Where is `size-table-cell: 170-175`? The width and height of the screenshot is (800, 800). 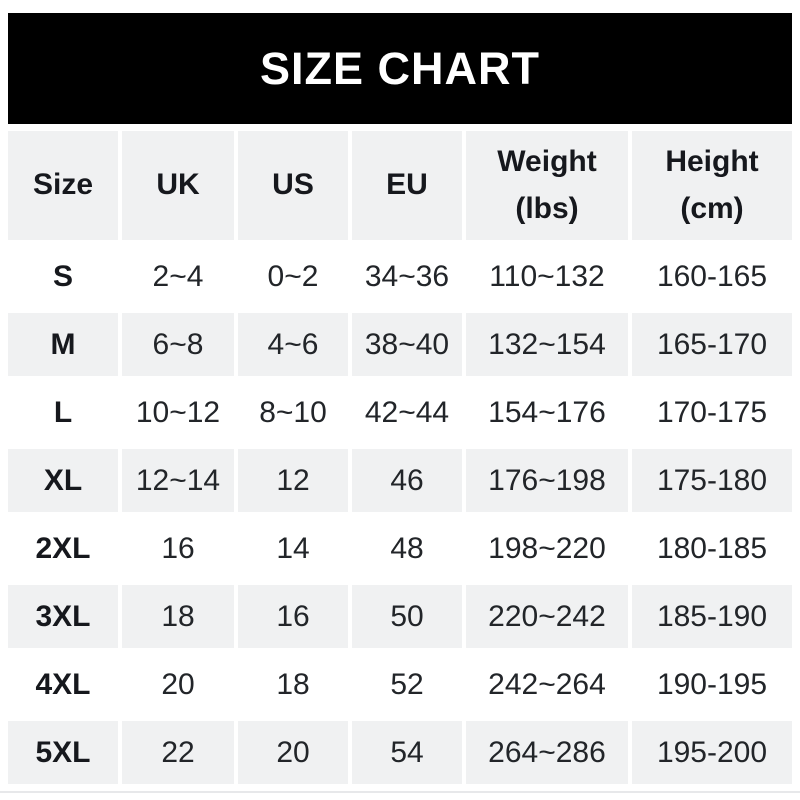 size-table-cell: 170-175 is located at coordinates (712, 412).